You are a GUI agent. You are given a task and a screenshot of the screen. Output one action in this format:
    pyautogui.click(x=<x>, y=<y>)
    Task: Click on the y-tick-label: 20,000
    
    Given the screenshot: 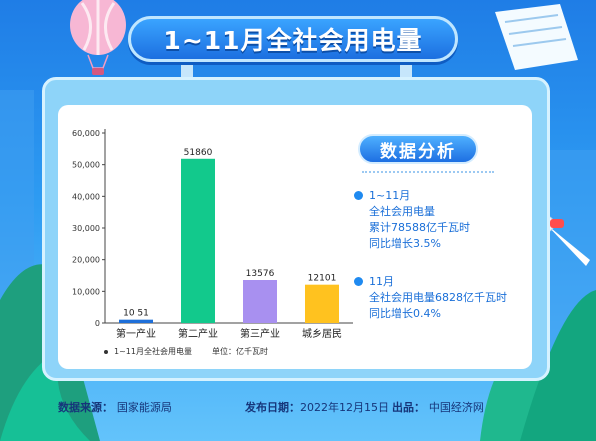 What is the action you would take?
    pyautogui.click(x=86, y=260)
    